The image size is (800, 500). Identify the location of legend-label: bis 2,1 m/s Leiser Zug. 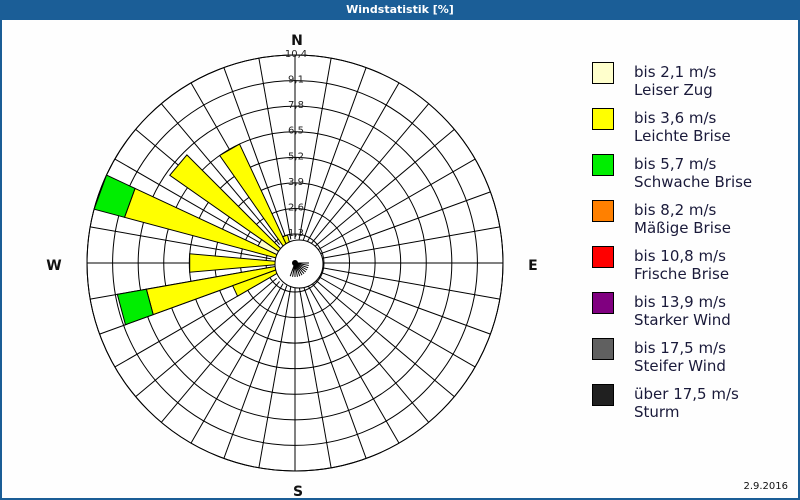
(675, 81).